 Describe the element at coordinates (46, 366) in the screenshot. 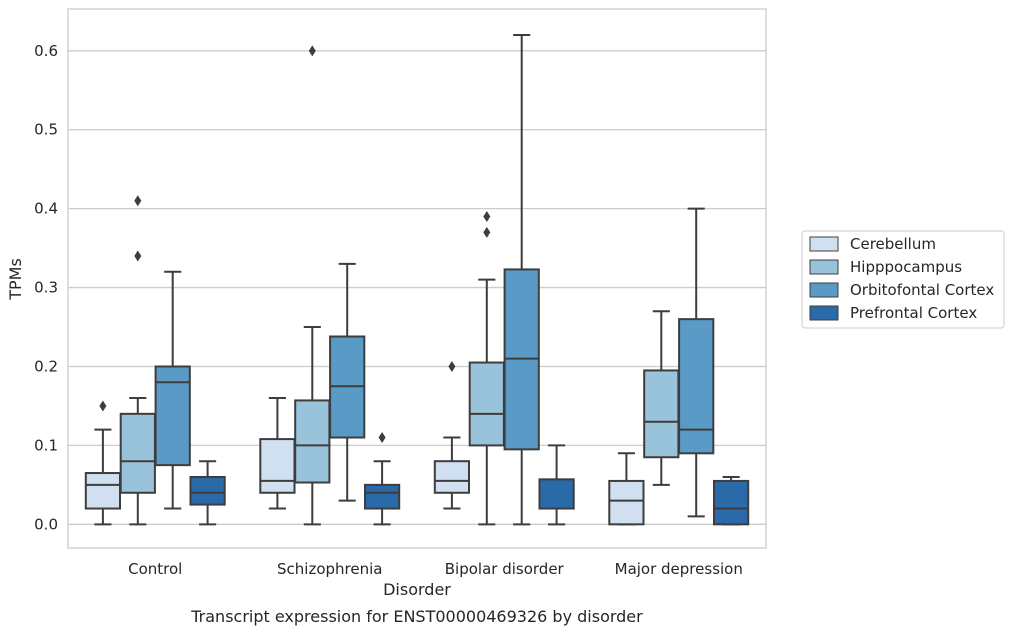

I see `y-tick-label: 0.2` at that location.